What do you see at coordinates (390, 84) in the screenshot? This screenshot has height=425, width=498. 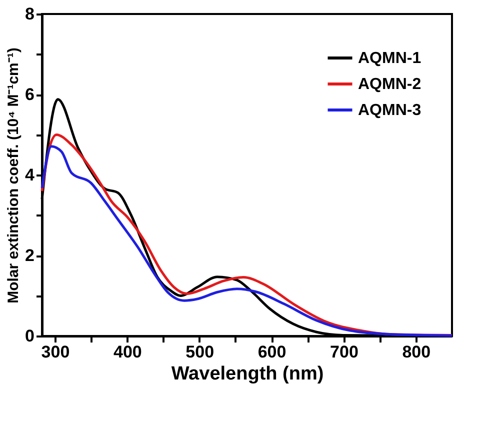 I see `legend-label: AQMN-2` at bounding box center [390, 84].